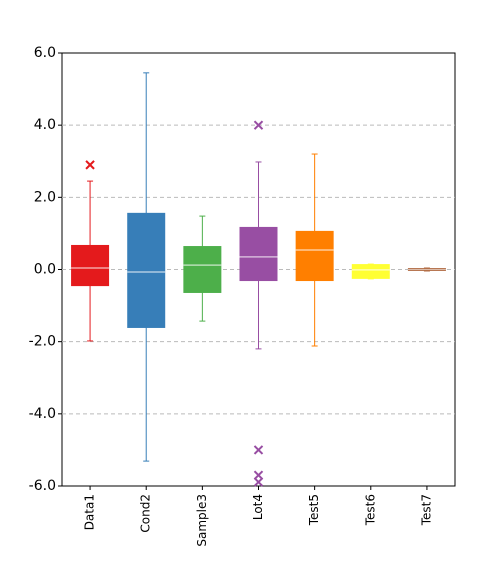 The width and height of the screenshot is (497, 562). Describe the element at coordinates (42, 486) in the screenshot. I see `y-tick-label: -6.0` at that location.